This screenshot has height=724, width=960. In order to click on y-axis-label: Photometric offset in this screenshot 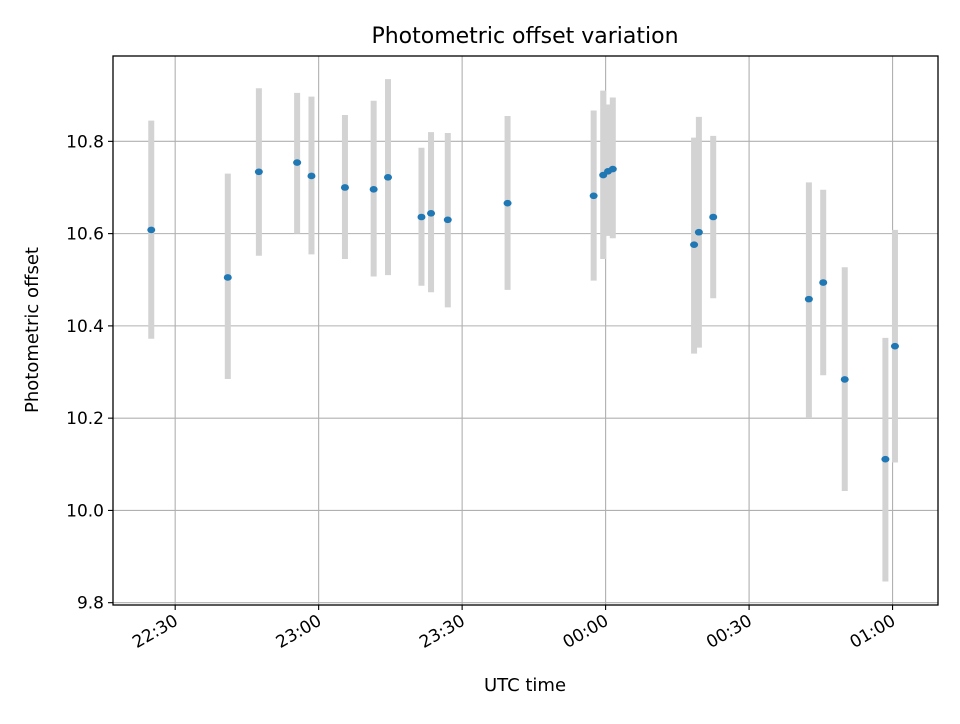, I will do `click(32, 330)`.